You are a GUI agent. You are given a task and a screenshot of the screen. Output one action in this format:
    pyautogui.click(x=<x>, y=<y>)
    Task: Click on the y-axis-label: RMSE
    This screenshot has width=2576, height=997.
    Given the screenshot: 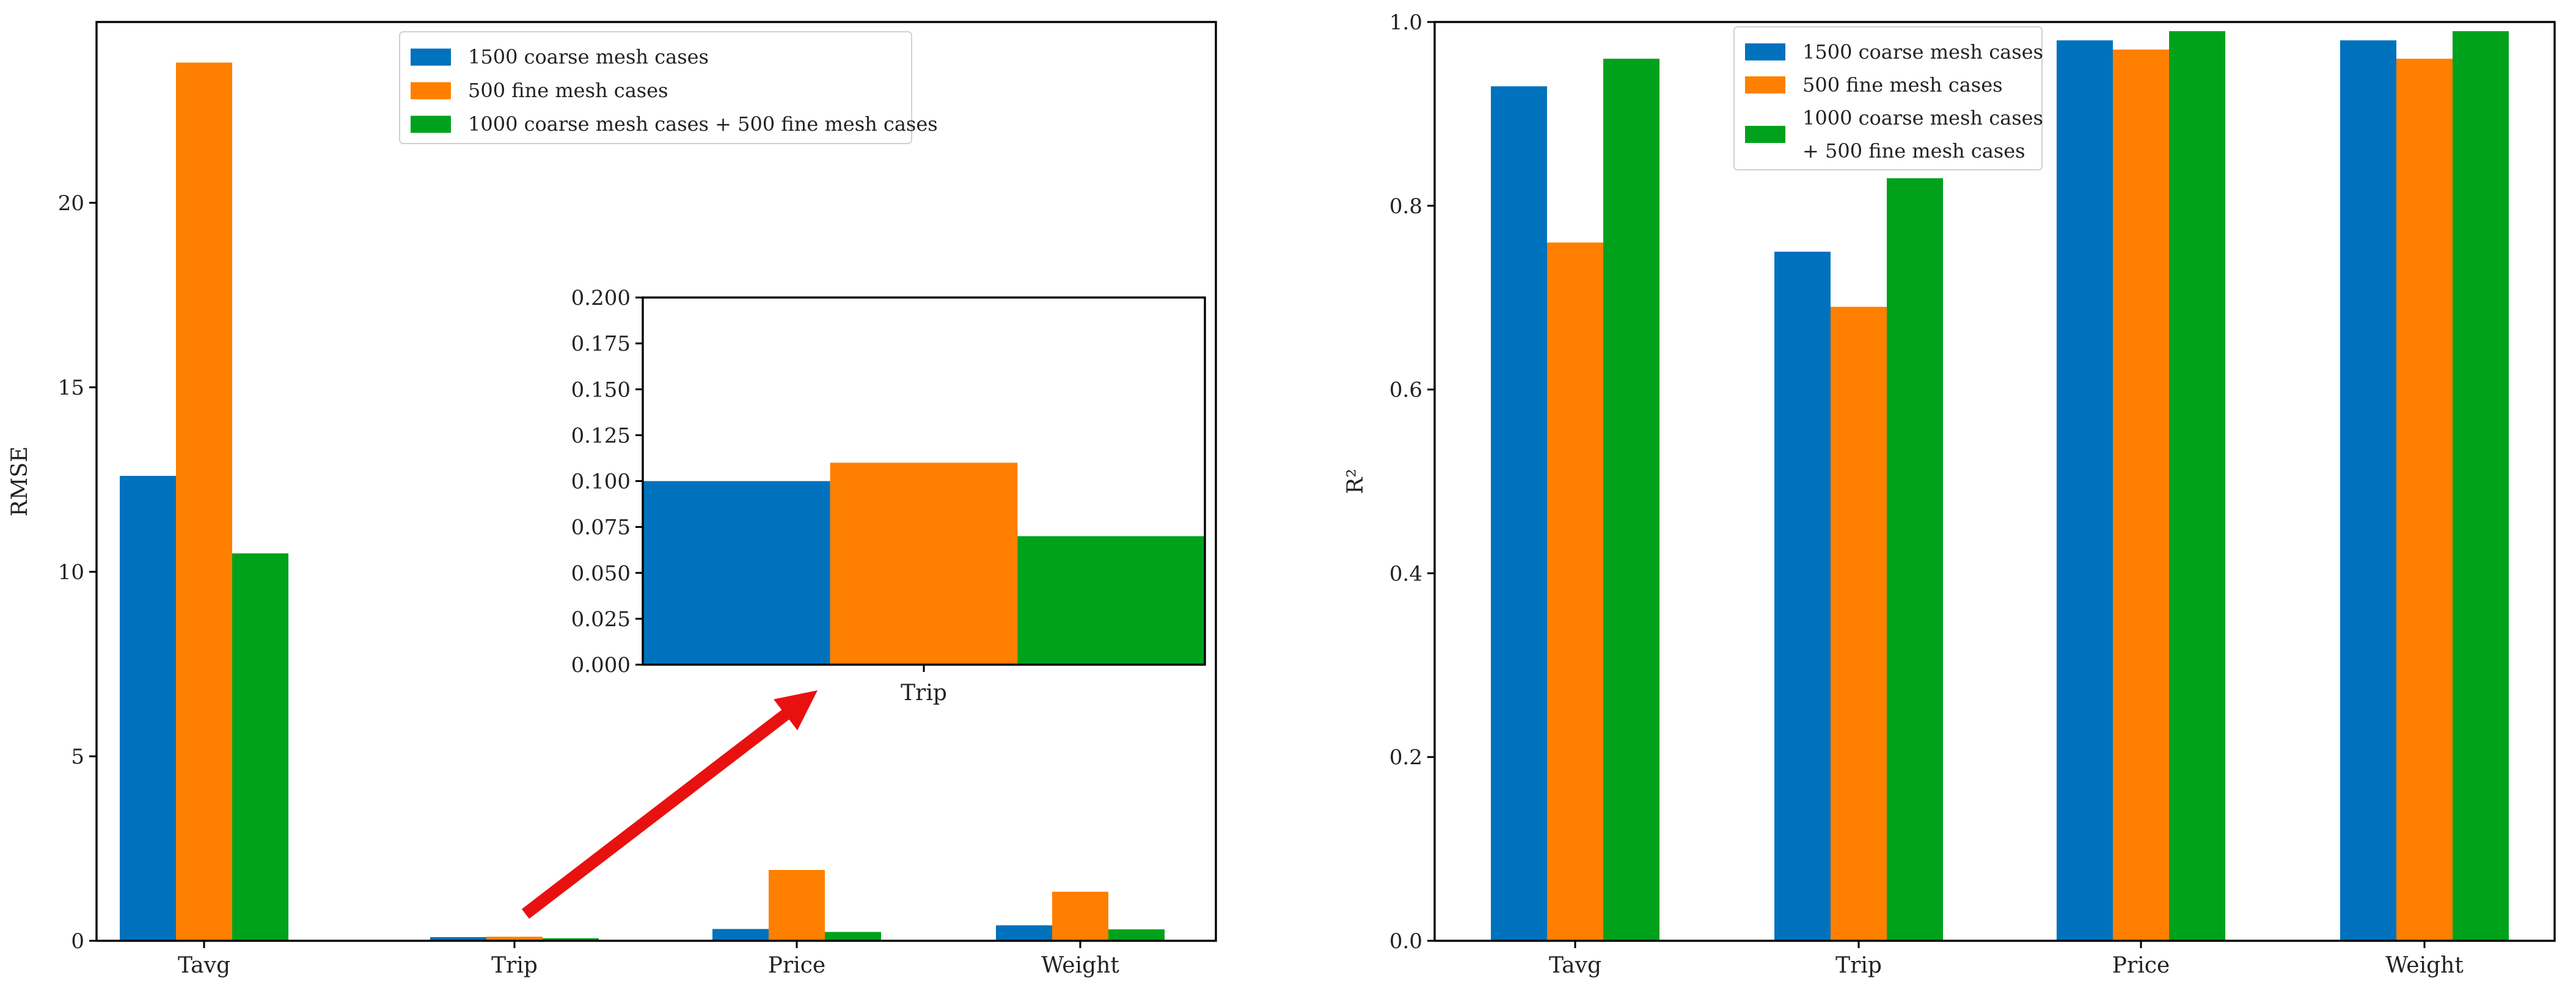 What is the action you would take?
    pyautogui.click(x=19, y=482)
    